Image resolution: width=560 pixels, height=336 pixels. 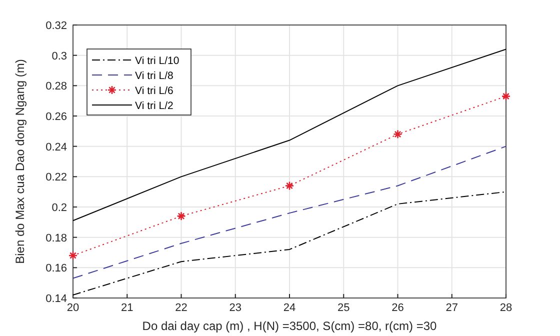 I want to click on x-tick-label: 26, so click(x=398, y=308).